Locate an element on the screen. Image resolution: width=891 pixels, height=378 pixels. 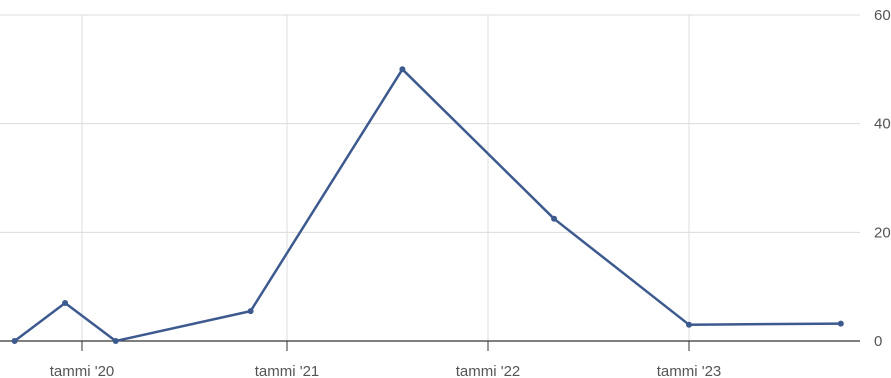
y-tick-label: 0 is located at coordinates (878, 341).